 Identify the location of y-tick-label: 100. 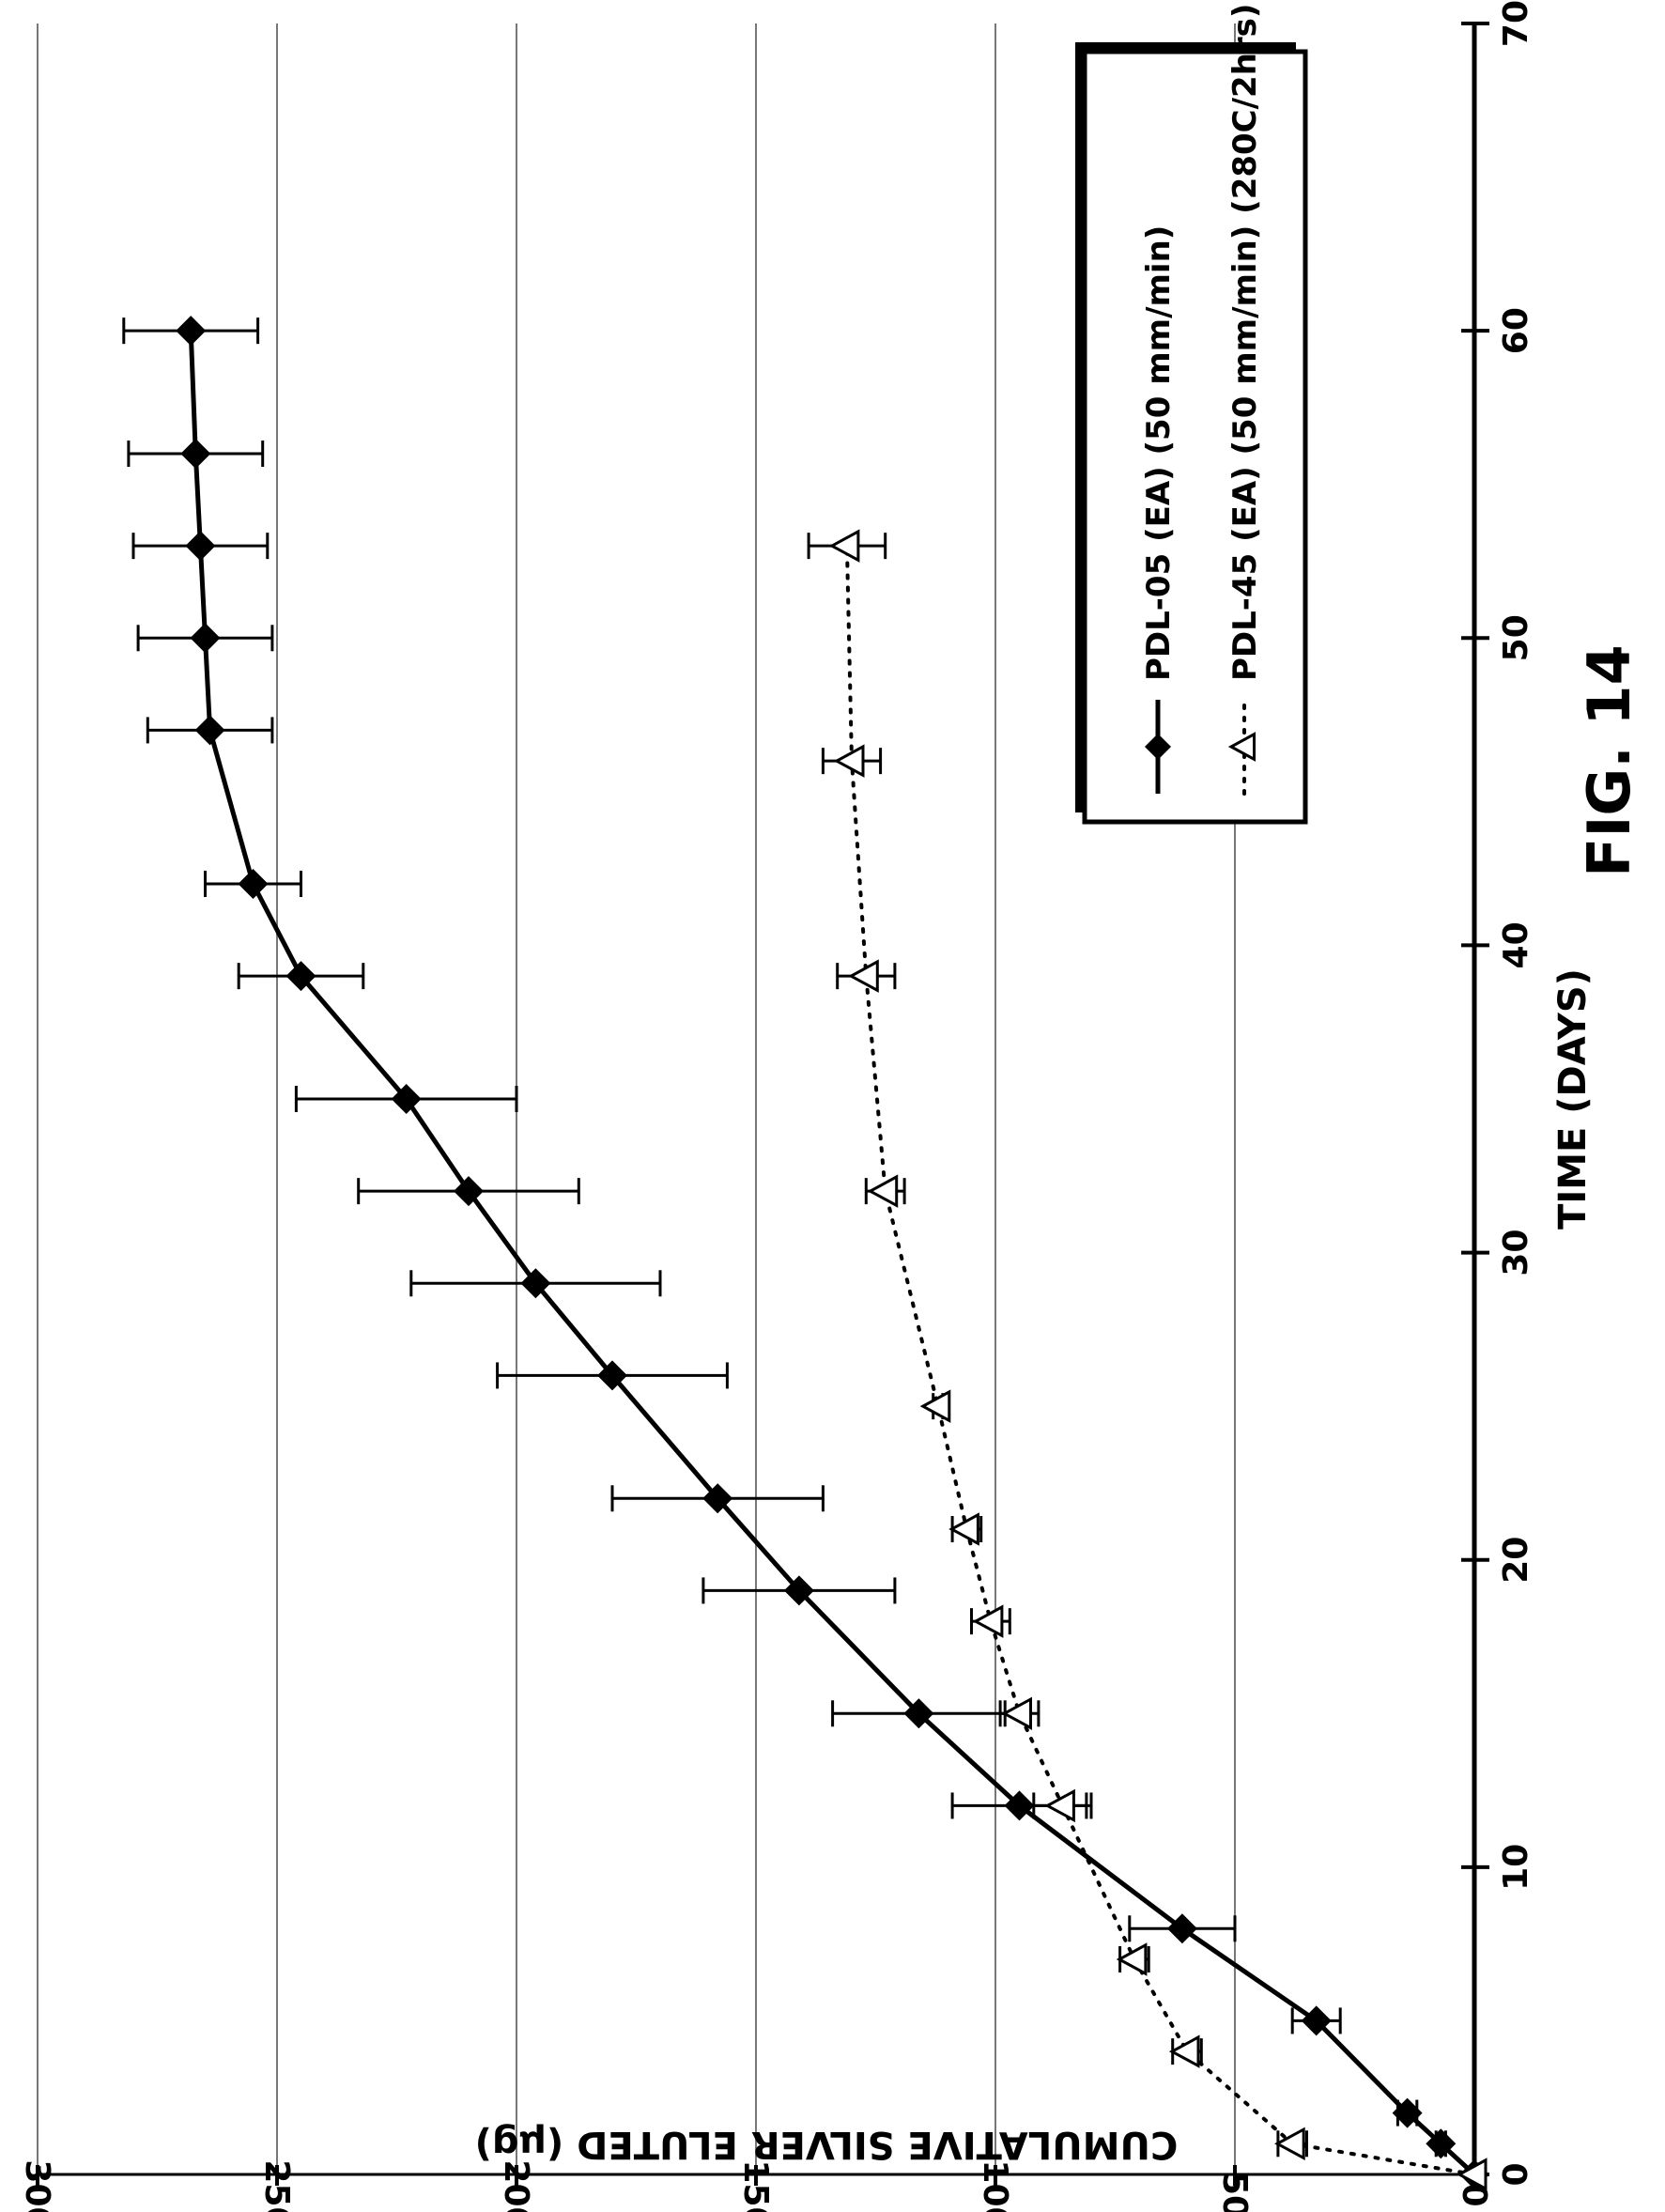
(995, 2185).